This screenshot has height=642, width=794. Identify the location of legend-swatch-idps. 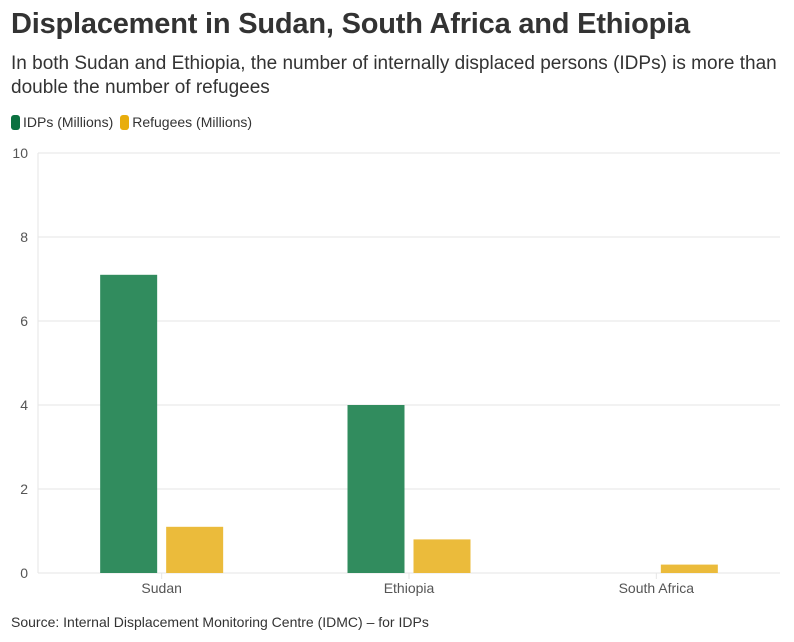
(15, 122).